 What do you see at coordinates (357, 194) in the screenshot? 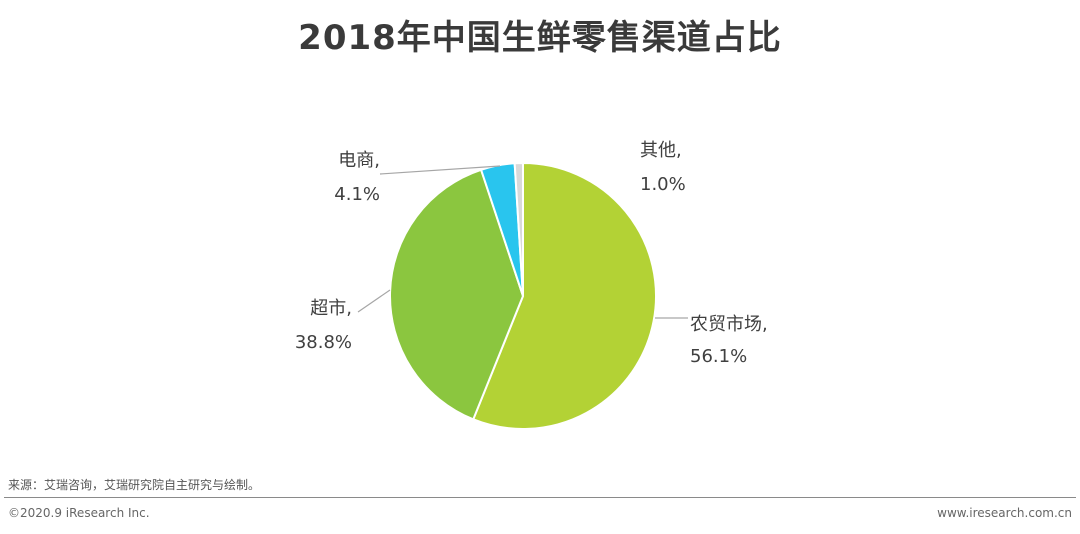
I see `slice-value-3: 4.1%` at bounding box center [357, 194].